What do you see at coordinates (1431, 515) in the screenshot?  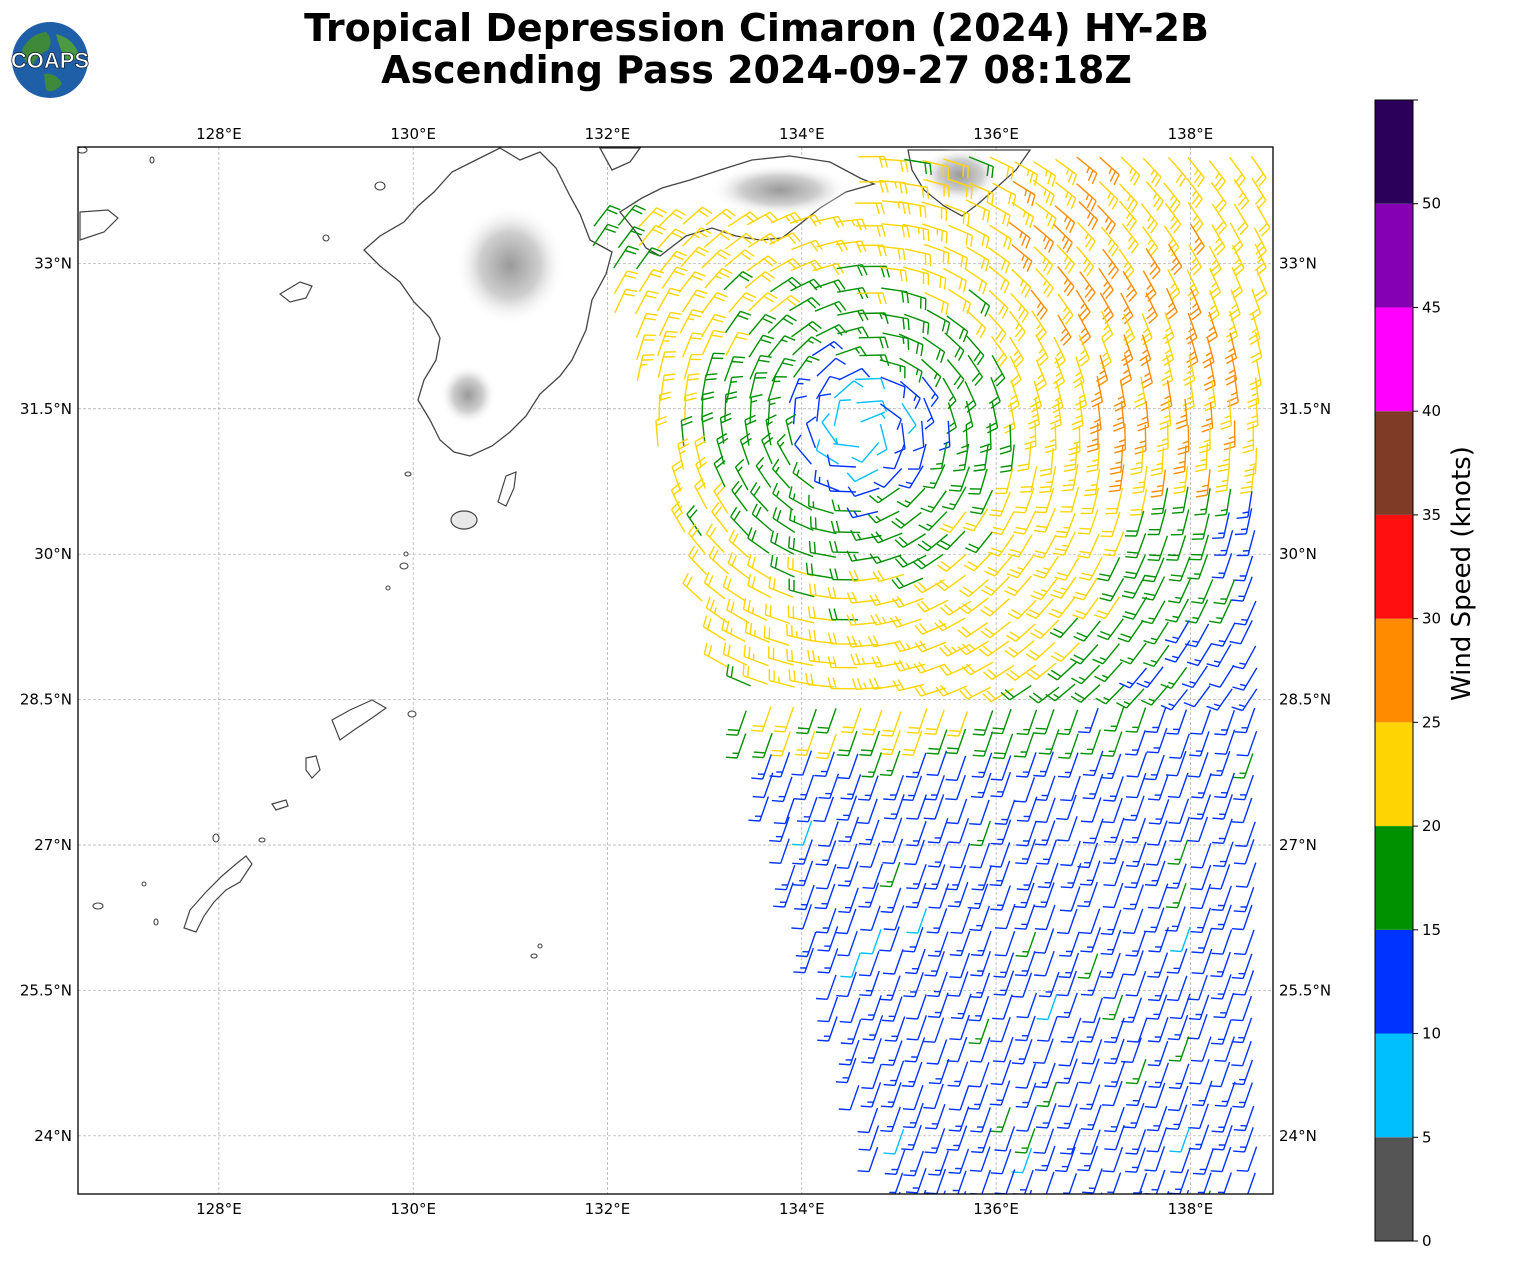 I see `colorbar-tick-label: 35` at bounding box center [1431, 515].